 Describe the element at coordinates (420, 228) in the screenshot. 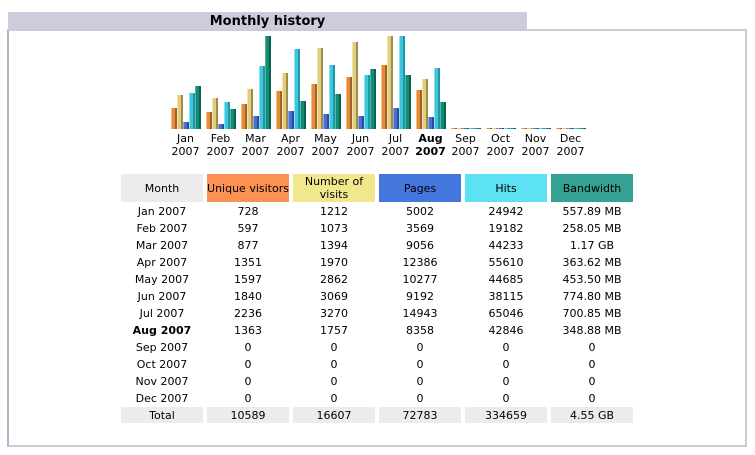

I see `value-cell: 3569` at that location.